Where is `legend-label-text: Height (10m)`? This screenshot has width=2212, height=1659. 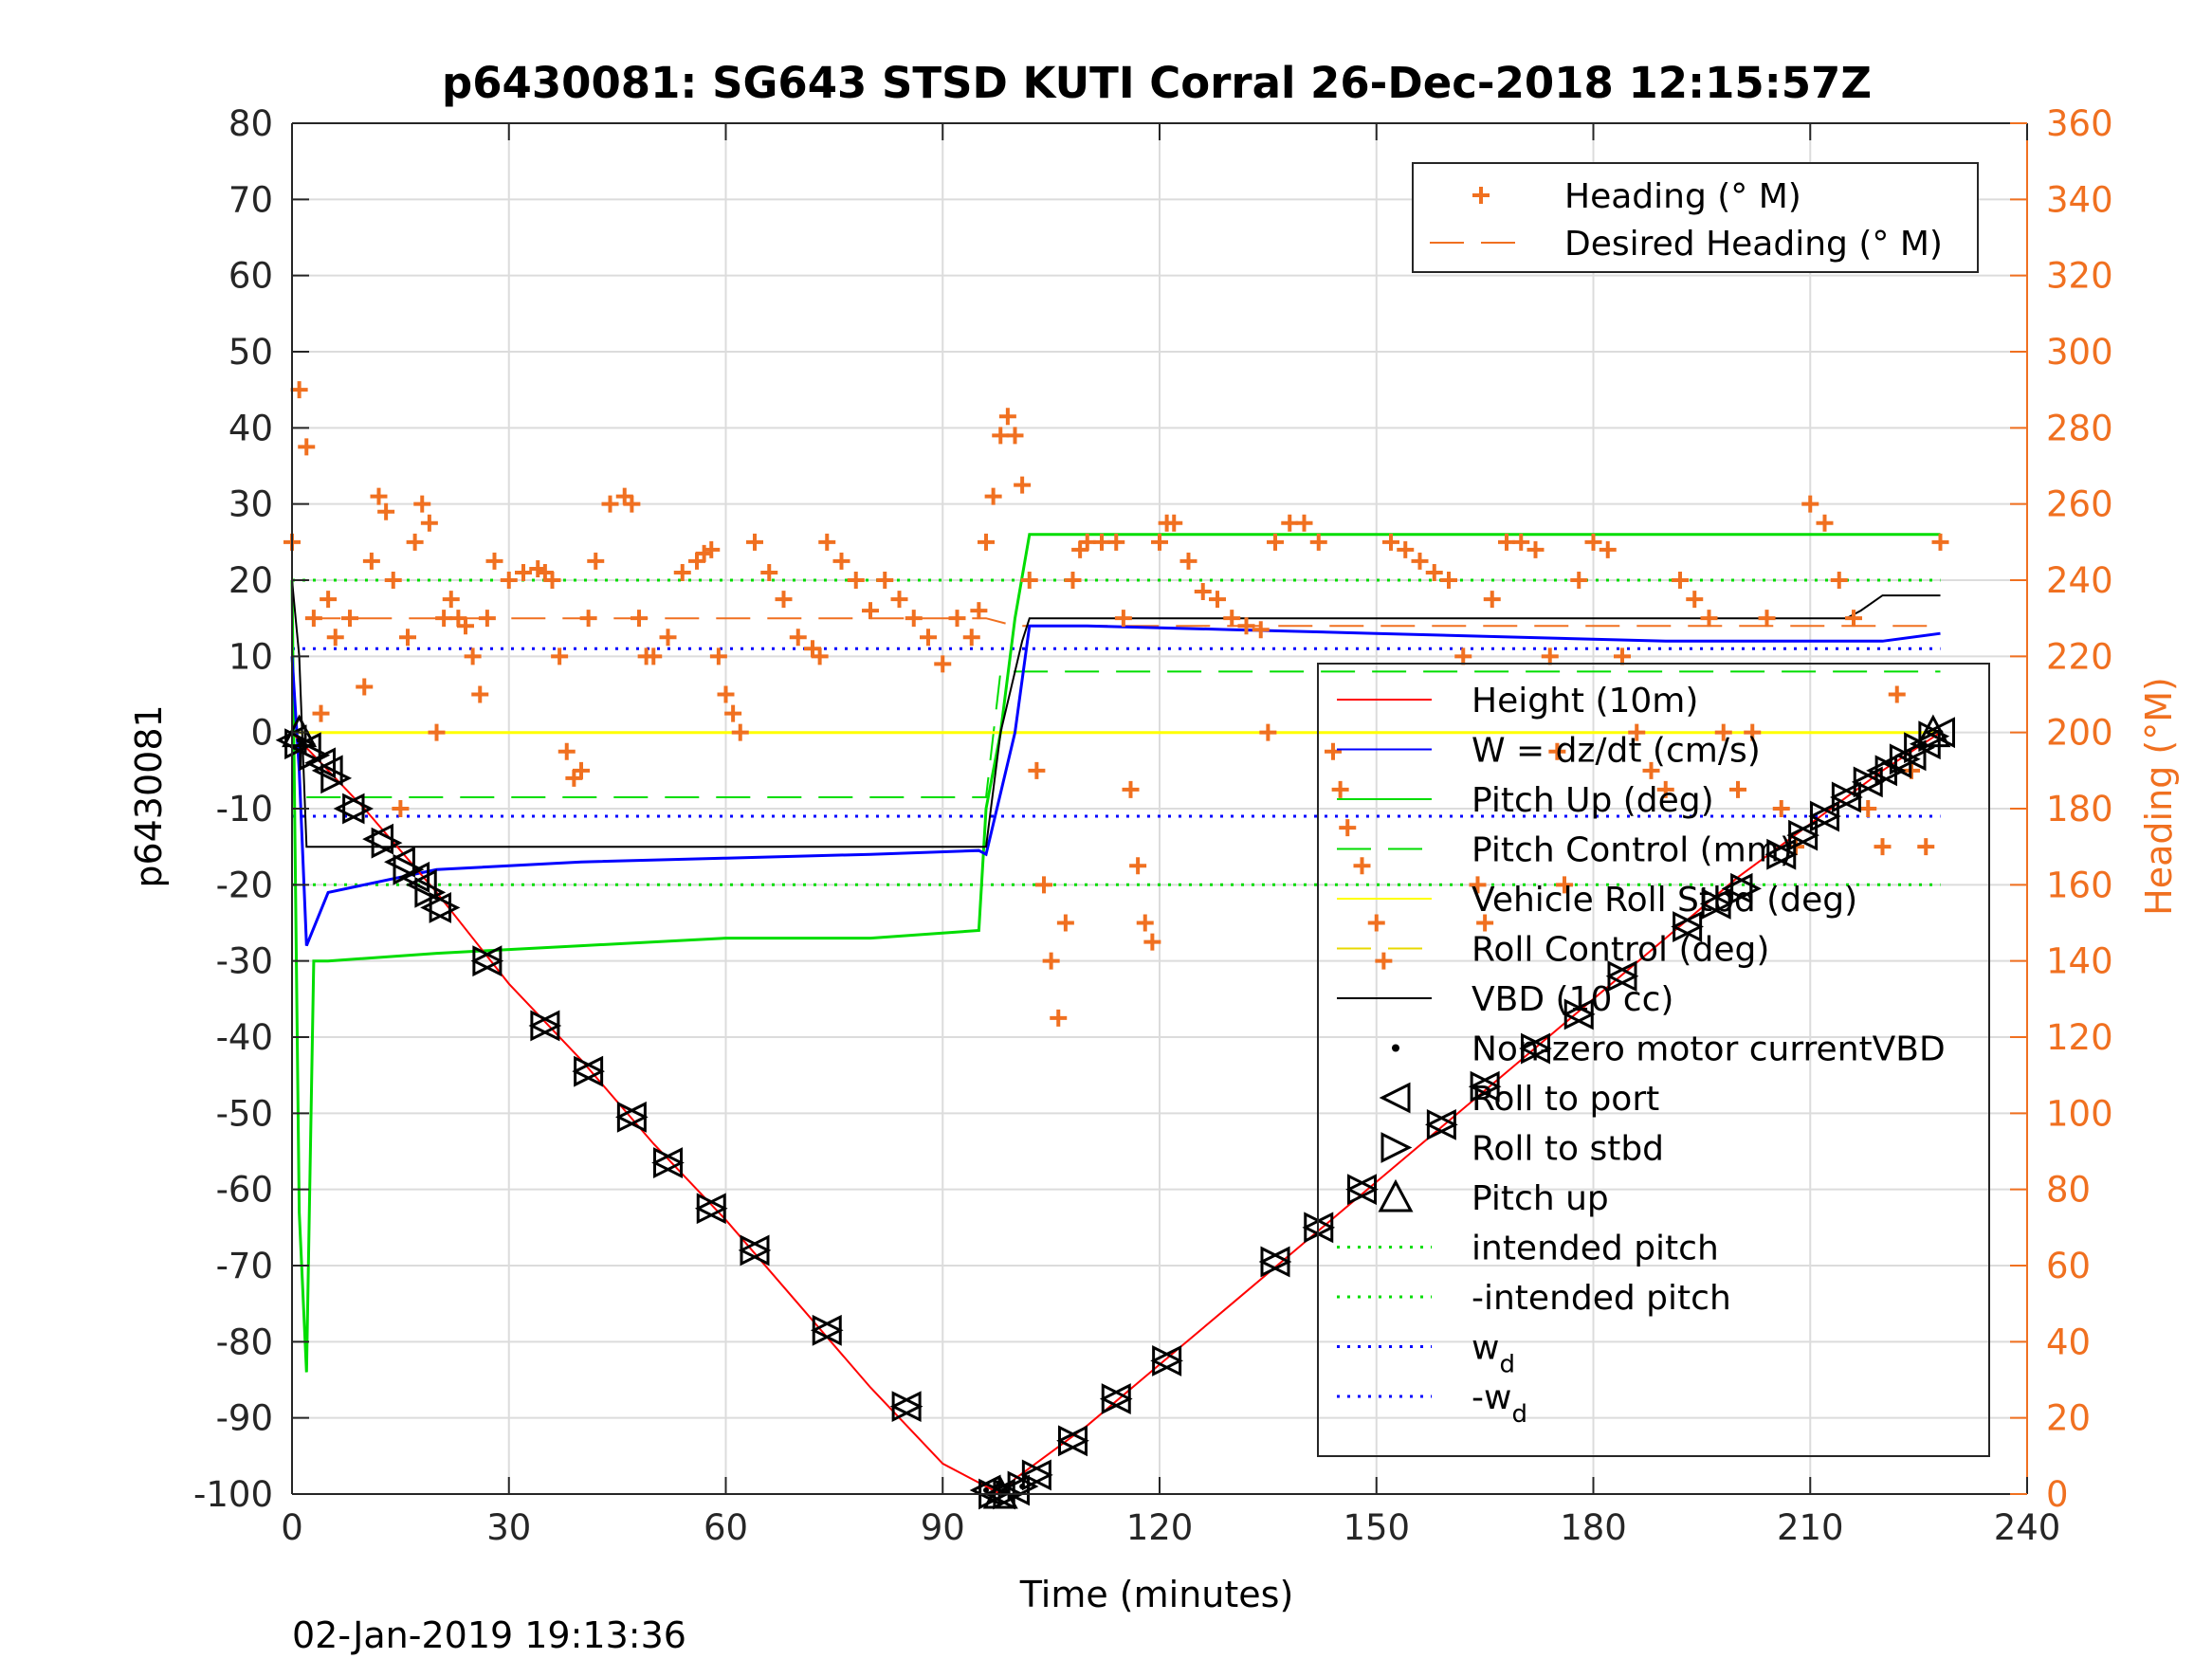
legend-label-text: Height (10m) is located at coordinates (1585, 701).